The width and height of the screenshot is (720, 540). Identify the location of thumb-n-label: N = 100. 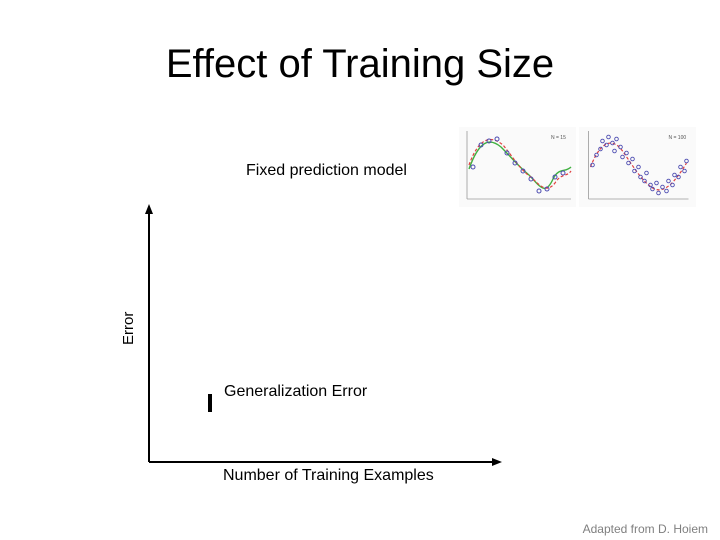
(678, 138).